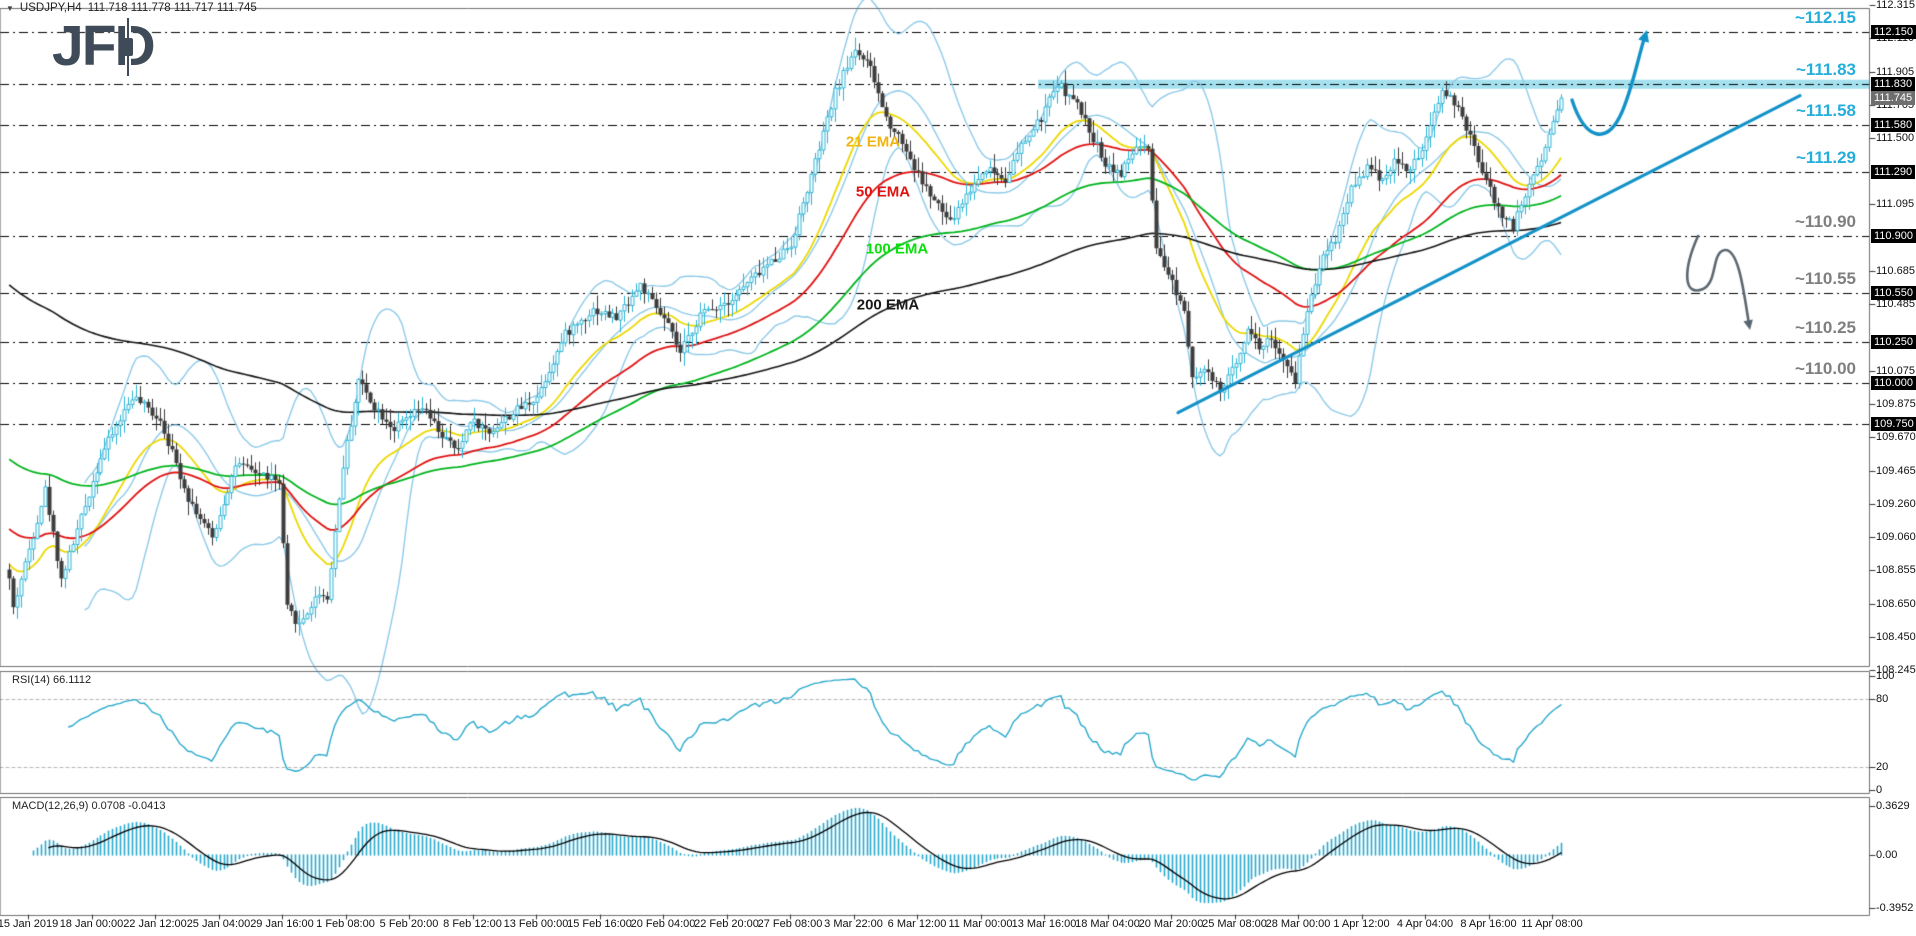 The image size is (1916, 936). I want to click on time-axis-label: 25 Jan 04:00, so click(218, 924).